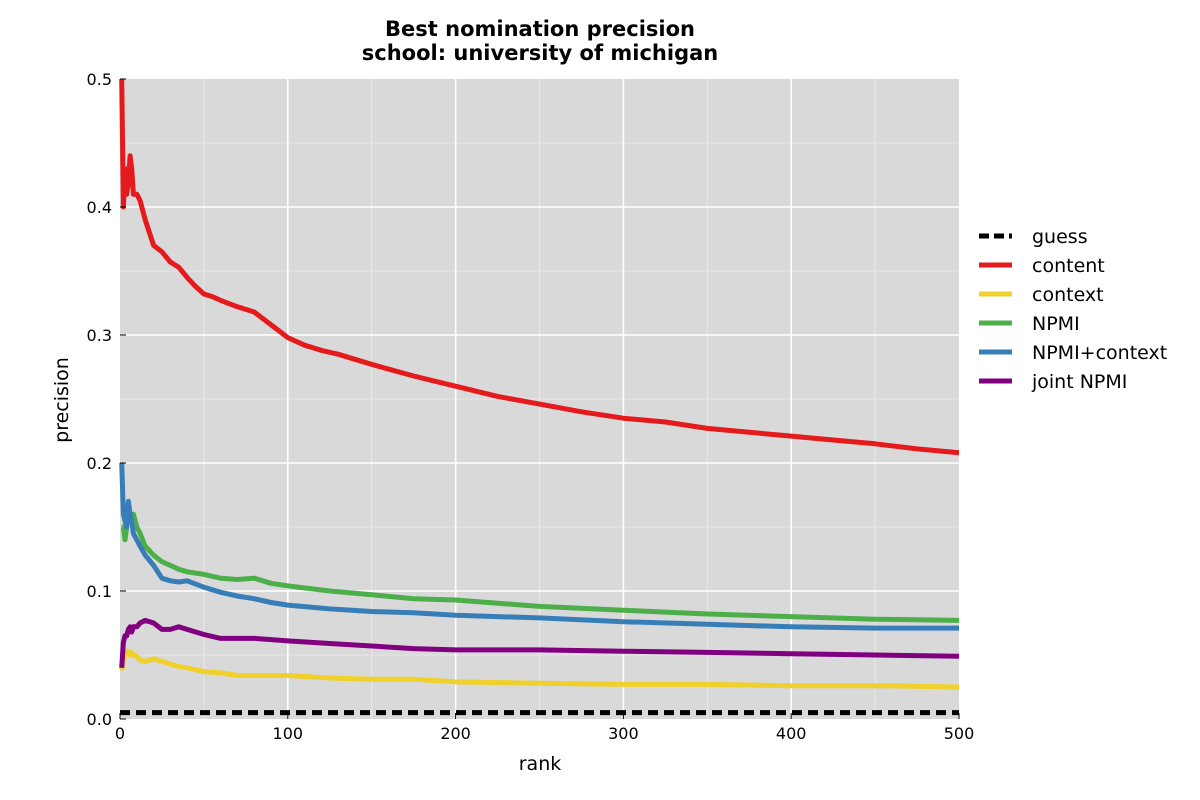 This screenshot has width=1200, height=800. I want to click on y-tick-label: 0.3, so click(99, 335).